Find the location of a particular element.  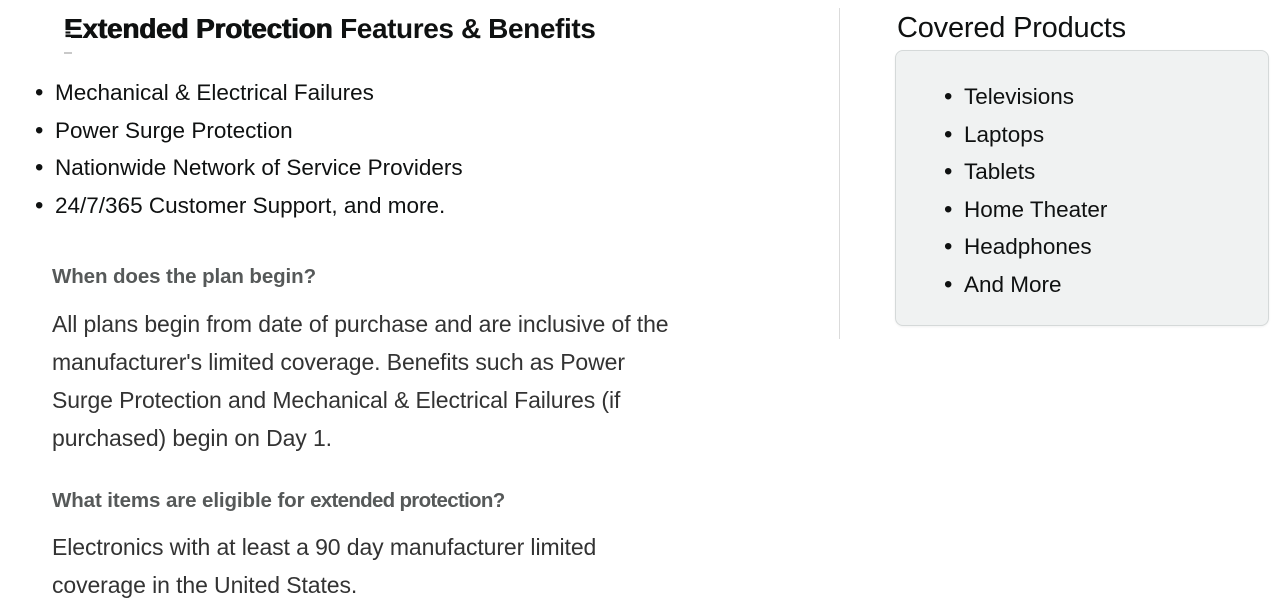

list-item: Mechanical & Electrical Failures is located at coordinates (436, 93).